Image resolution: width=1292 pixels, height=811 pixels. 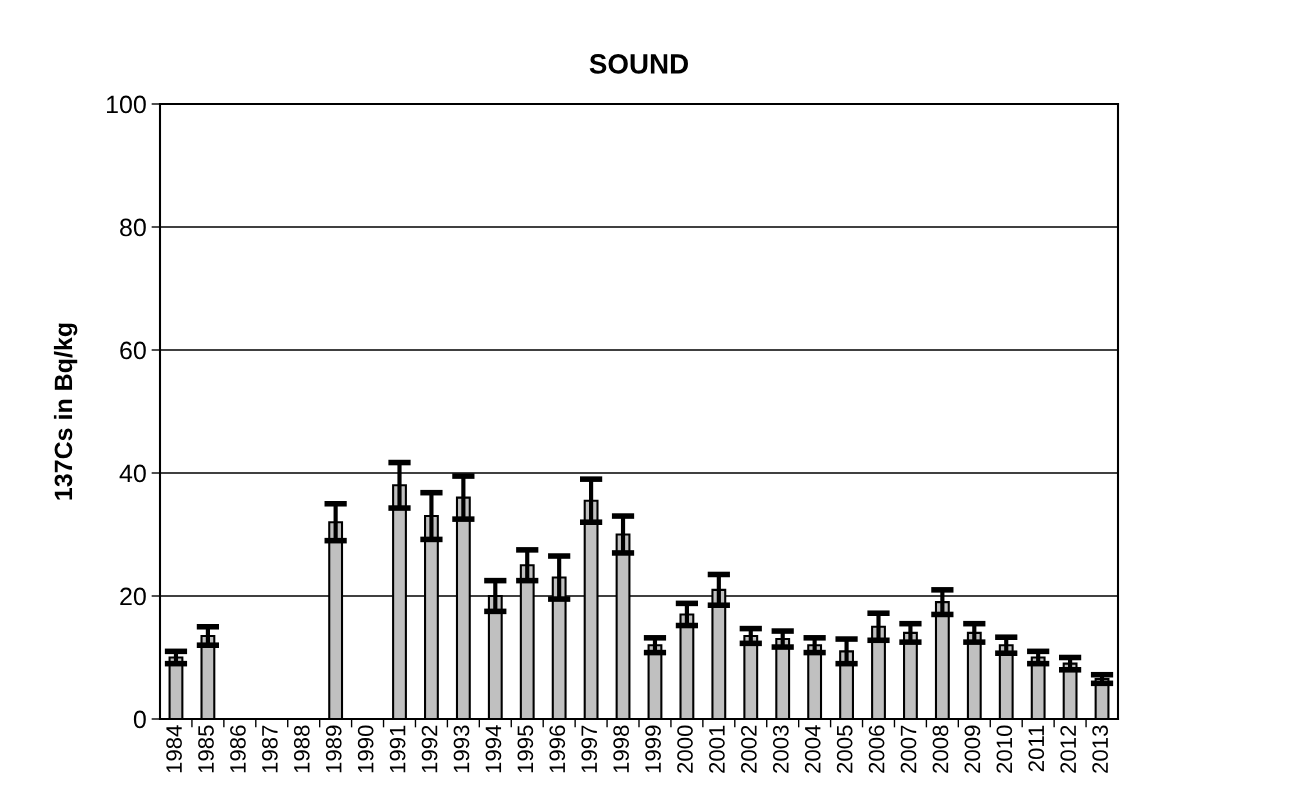 I want to click on x-tick-label: 1996, so click(x=557, y=749).